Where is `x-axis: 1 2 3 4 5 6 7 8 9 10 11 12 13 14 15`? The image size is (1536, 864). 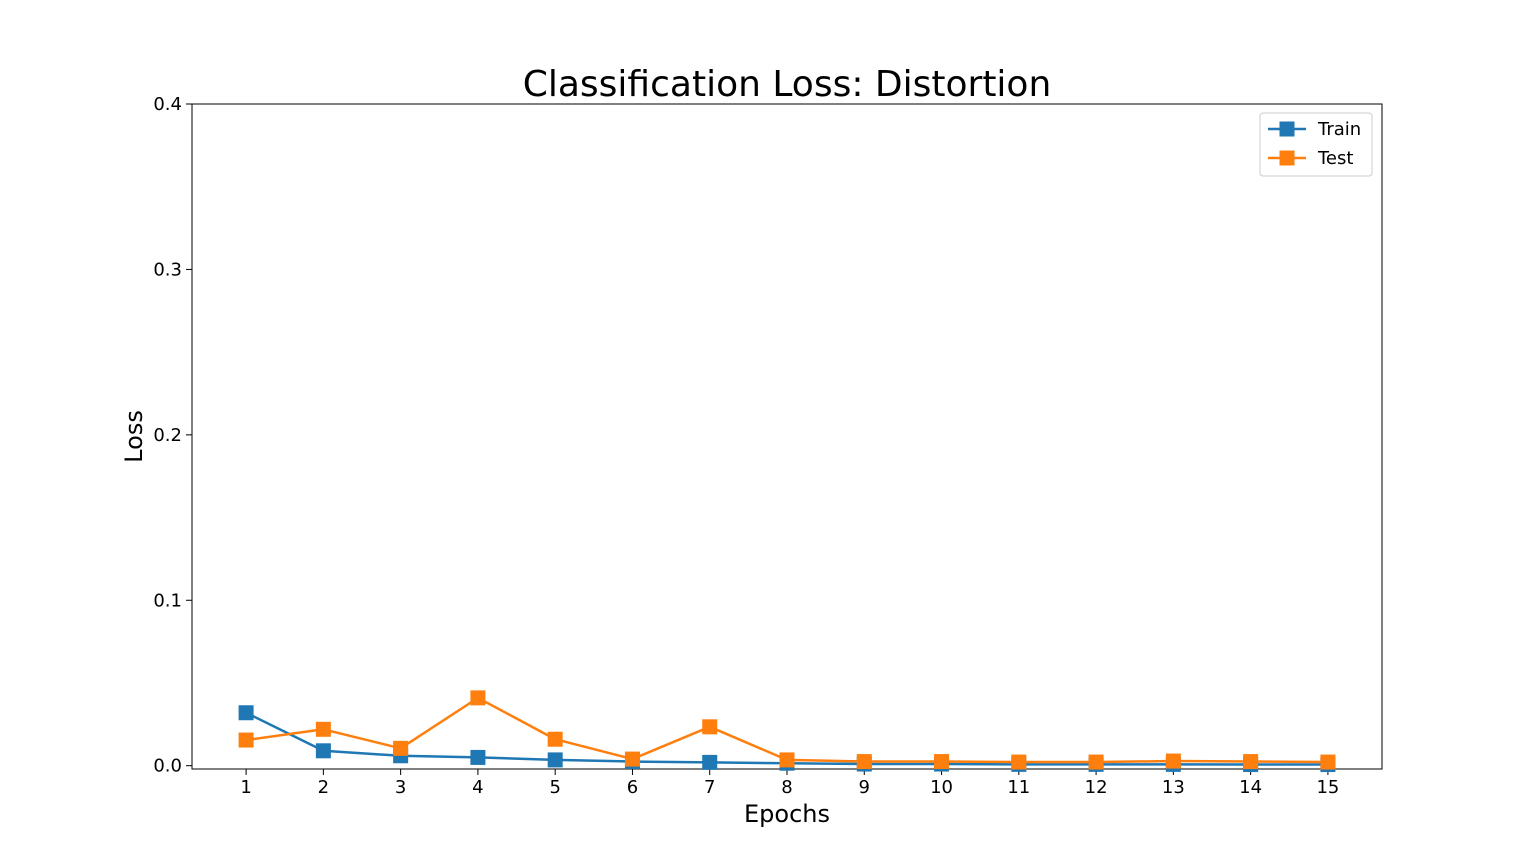 x-axis: 1 2 3 4 5 6 7 8 9 10 11 12 13 14 15 is located at coordinates (789, 783).